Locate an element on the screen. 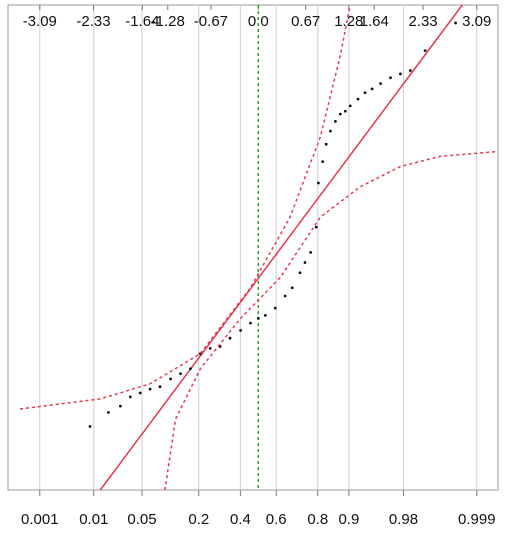 The image size is (518, 543). x-tick-label: 2.33 is located at coordinates (422, 21).